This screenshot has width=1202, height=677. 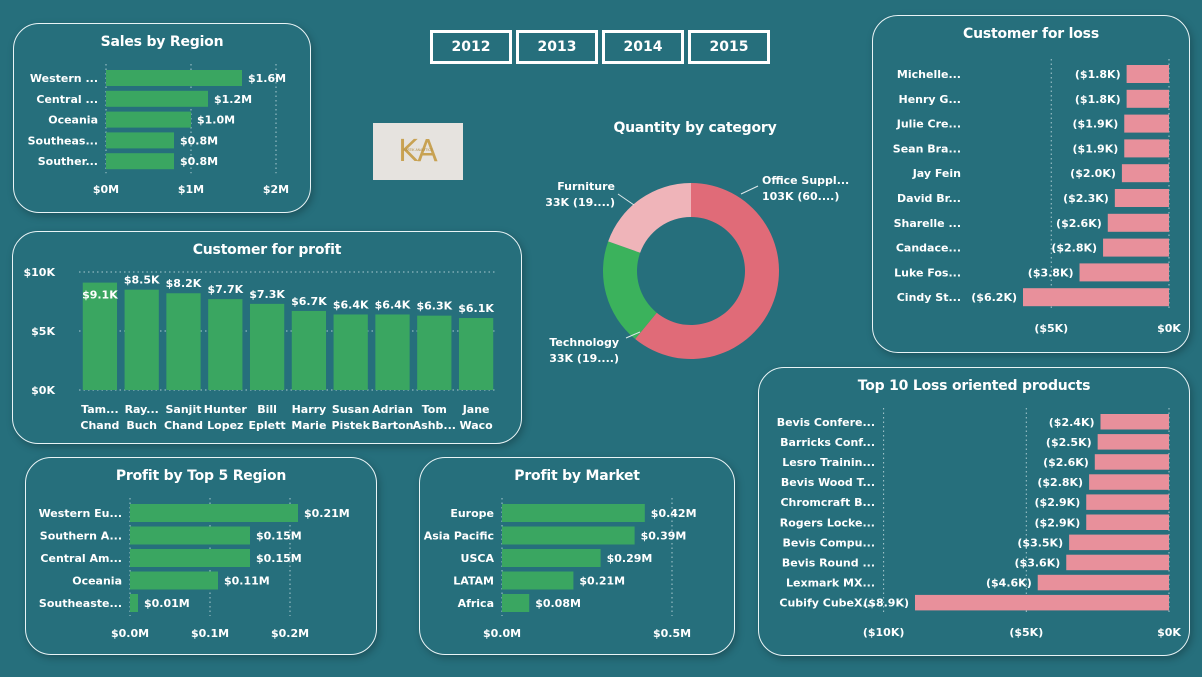 I want to click on sales-by-region-title: Sales by Region, so click(x=162, y=42).